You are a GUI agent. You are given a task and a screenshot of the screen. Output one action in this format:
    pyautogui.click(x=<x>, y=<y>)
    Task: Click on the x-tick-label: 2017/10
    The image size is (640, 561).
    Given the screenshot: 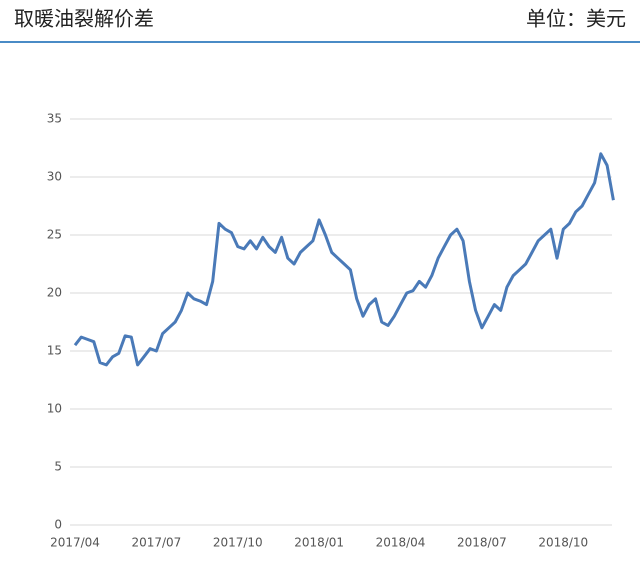 What is the action you would take?
    pyautogui.click(x=238, y=543)
    